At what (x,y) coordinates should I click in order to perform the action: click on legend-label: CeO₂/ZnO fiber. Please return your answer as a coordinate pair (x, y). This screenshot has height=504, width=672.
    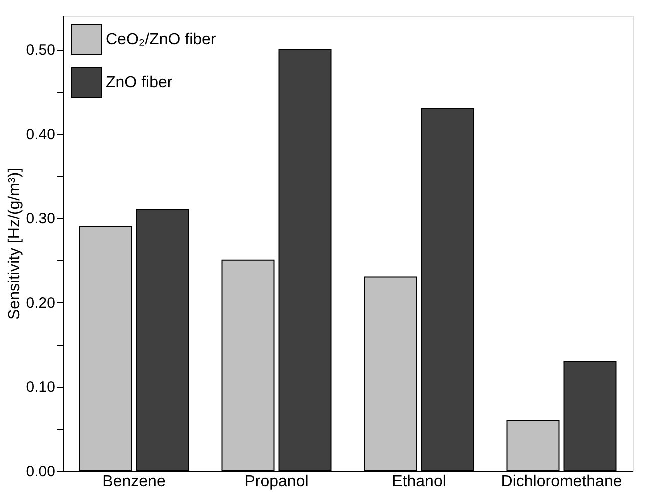
    Looking at the image, I should click on (161, 40).